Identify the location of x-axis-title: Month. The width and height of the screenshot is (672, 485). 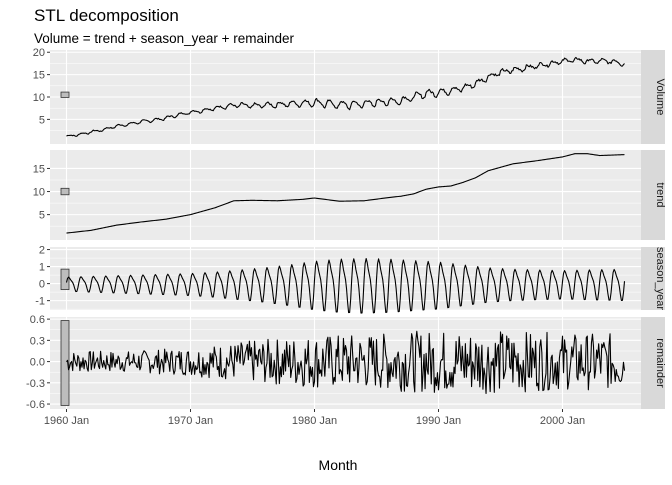
(338, 465).